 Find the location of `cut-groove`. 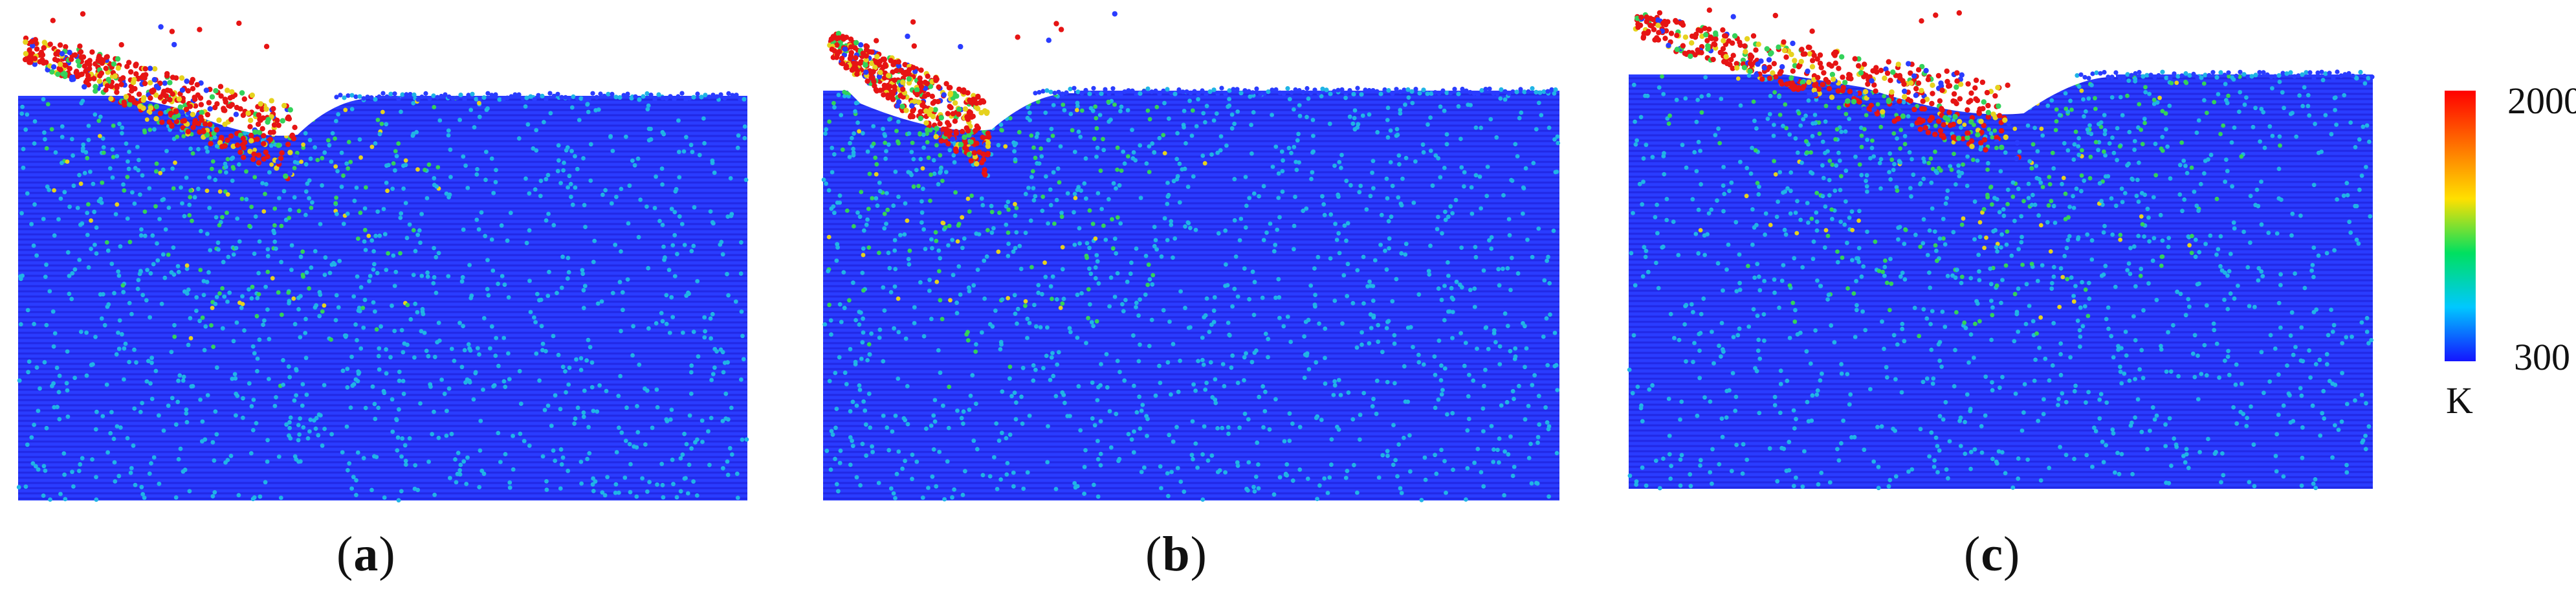

cut-groove is located at coordinates (948, 98).